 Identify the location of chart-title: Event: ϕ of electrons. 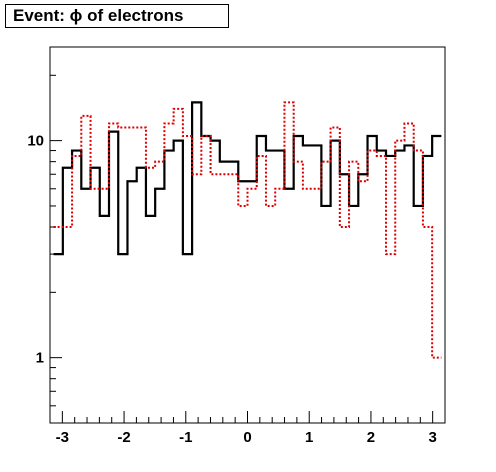
(117, 16).